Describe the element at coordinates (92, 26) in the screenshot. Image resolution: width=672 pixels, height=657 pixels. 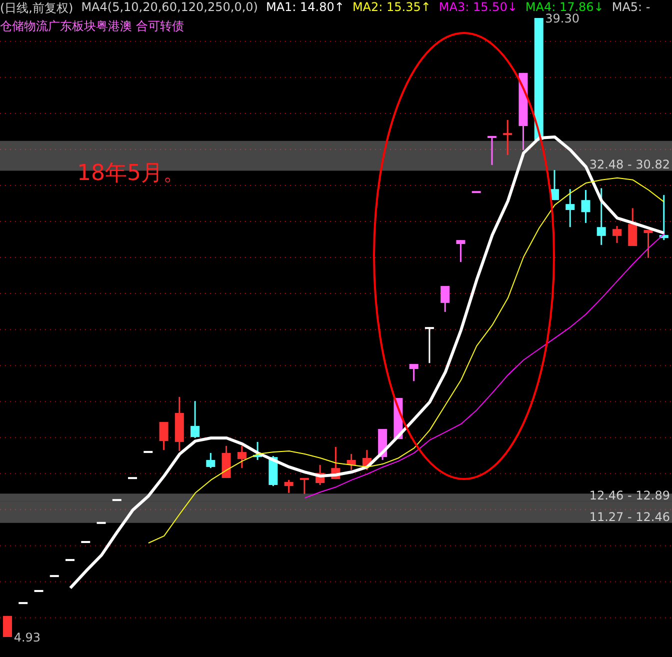
I see `chart-subtitle: 仓储物流广东板块粤港澳 合可转债` at that location.